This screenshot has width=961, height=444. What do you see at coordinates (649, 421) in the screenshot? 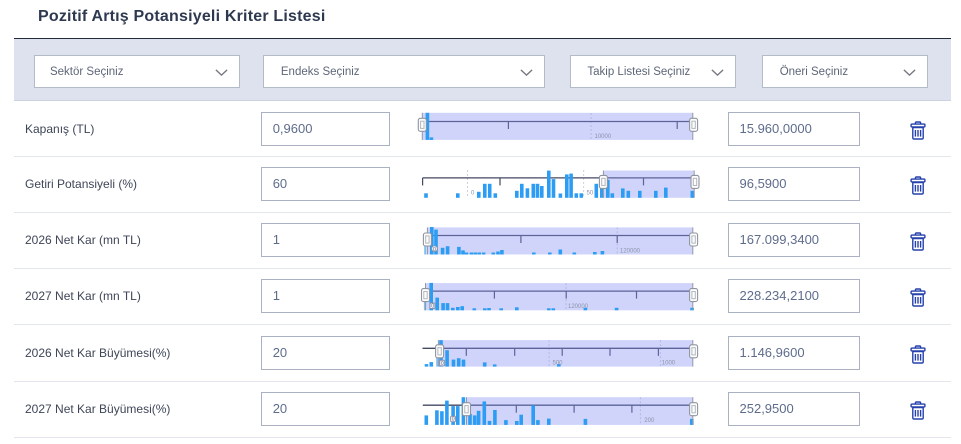
I see `svg-text: 200` at bounding box center [649, 421].